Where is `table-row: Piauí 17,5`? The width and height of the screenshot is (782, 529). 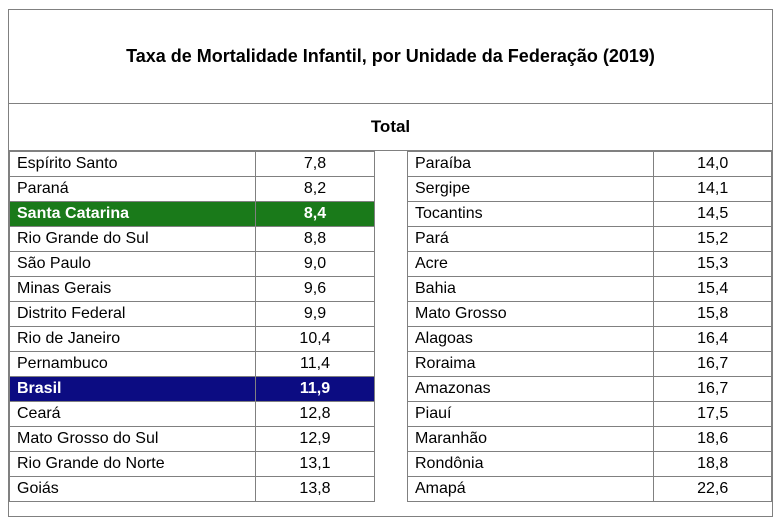
table-row: Piauí 17,5 is located at coordinates (589, 414).